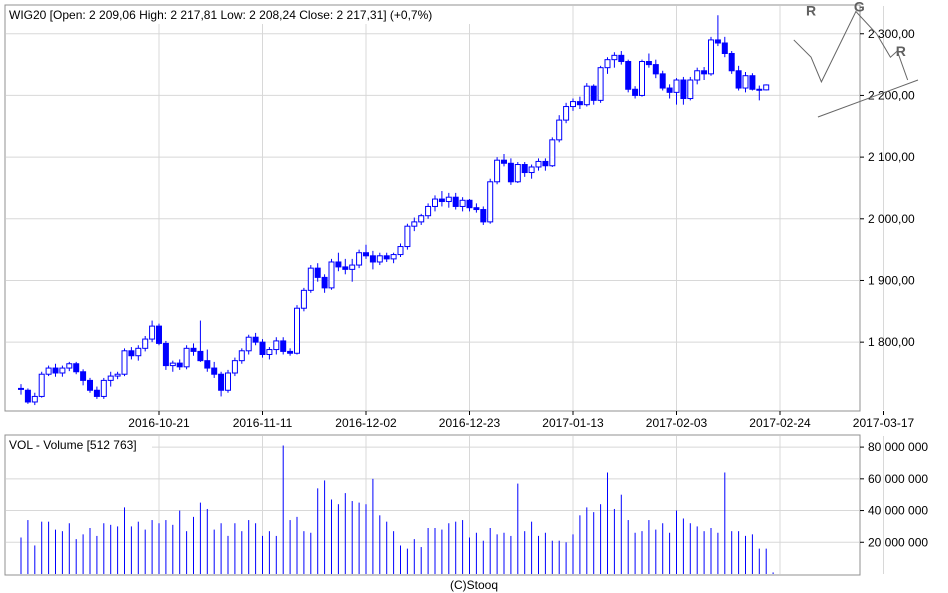  Describe the element at coordinates (73, 445) in the screenshot. I see `volume-title: VOL - Volume [512 763]` at that location.